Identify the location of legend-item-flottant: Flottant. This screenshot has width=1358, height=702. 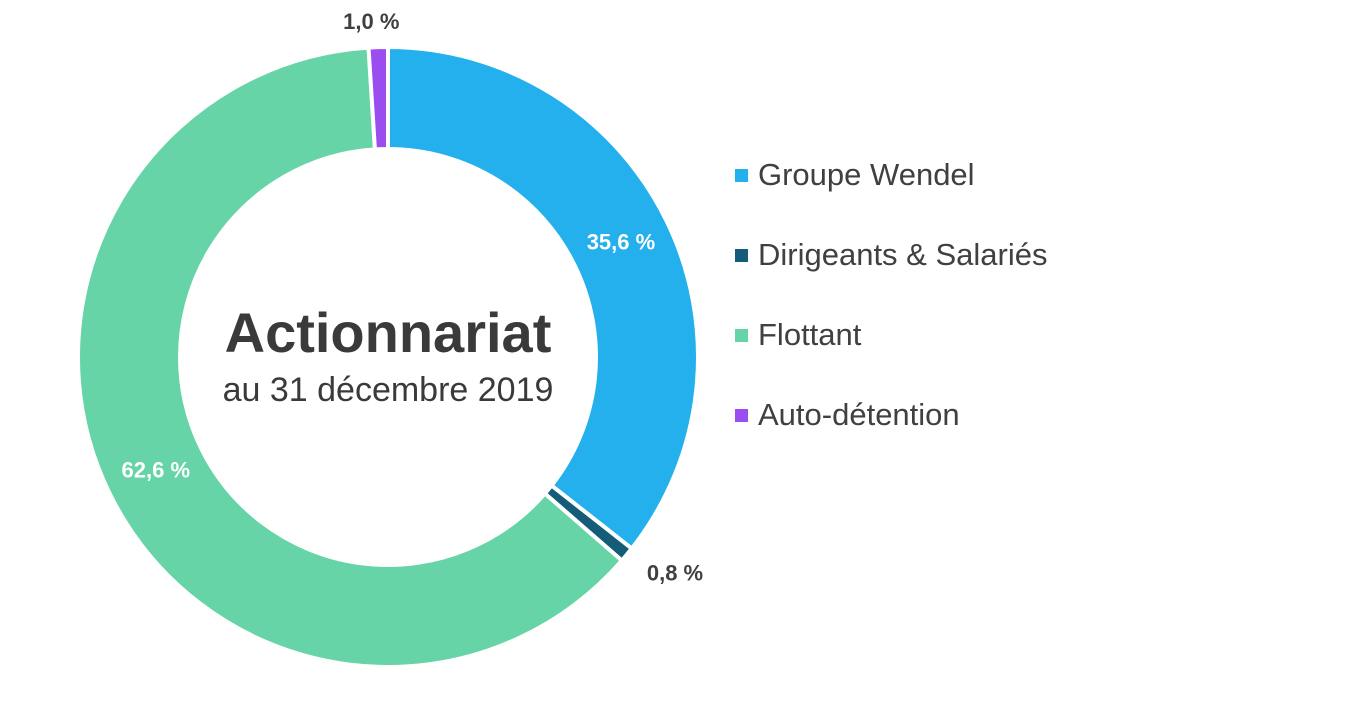
(1015, 335).